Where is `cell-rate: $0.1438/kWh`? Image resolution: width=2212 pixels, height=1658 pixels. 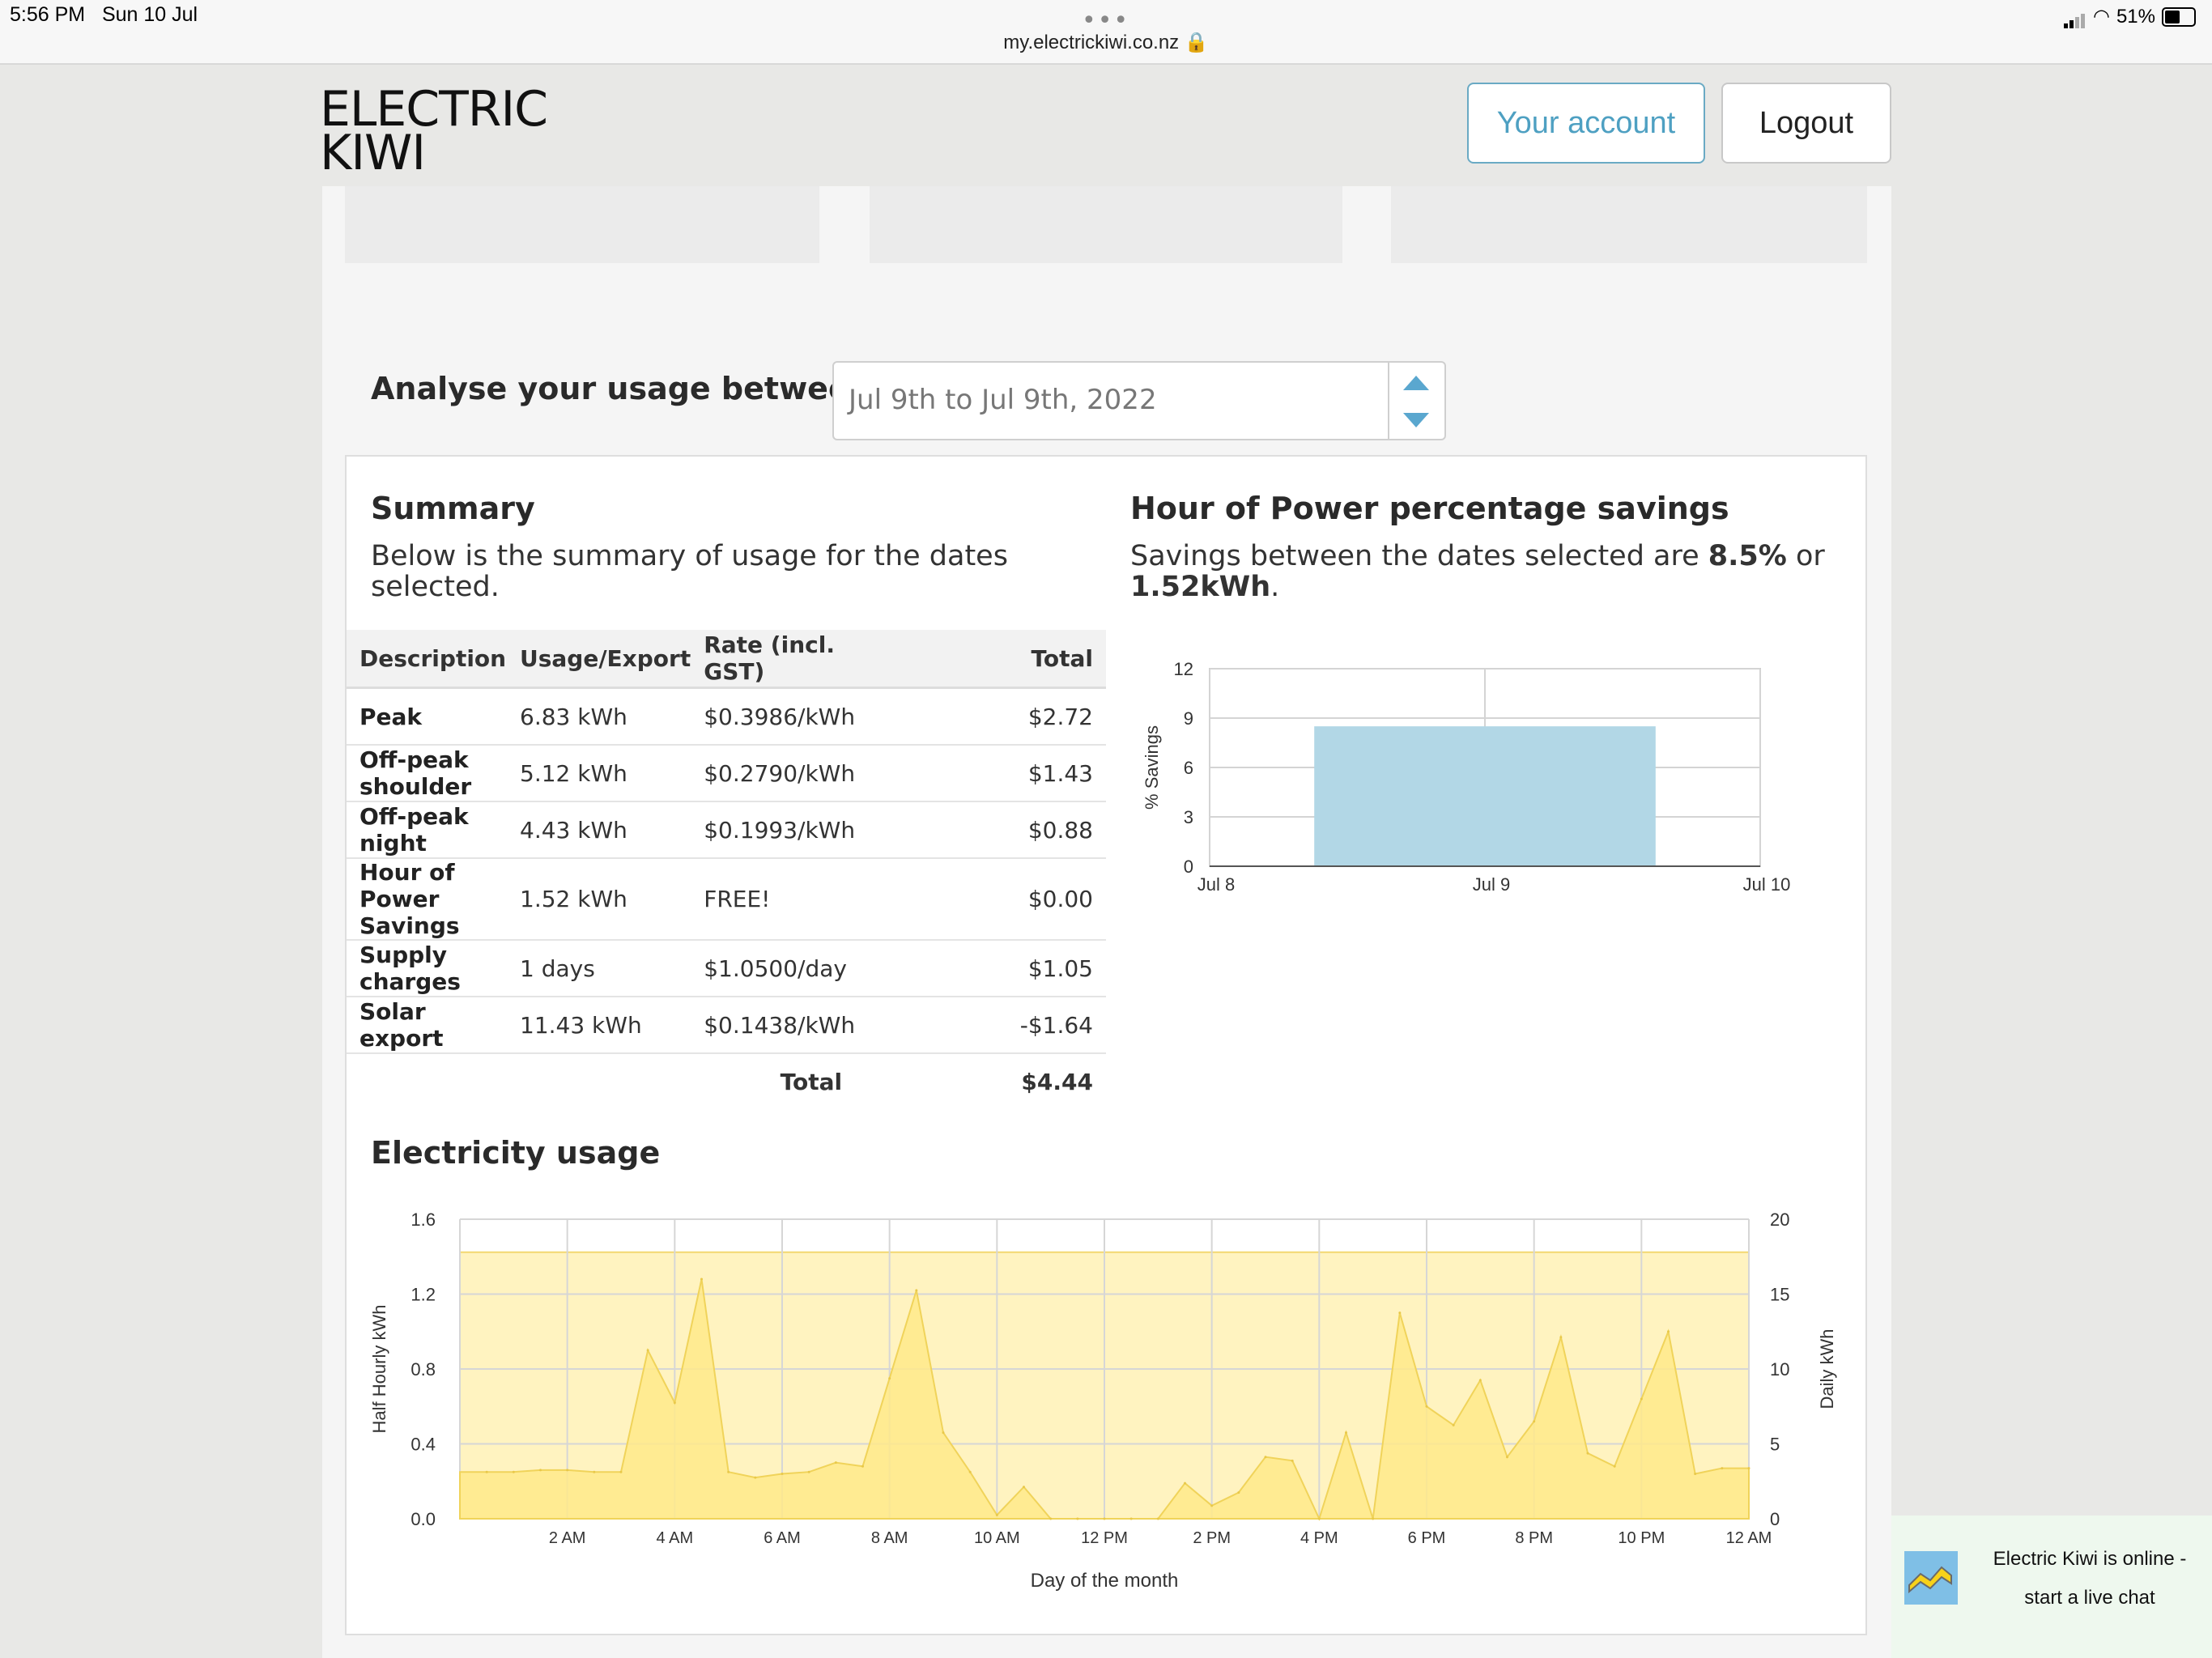
cell-rate: $0.1438/kWh is located at coordinates (774, 1025).